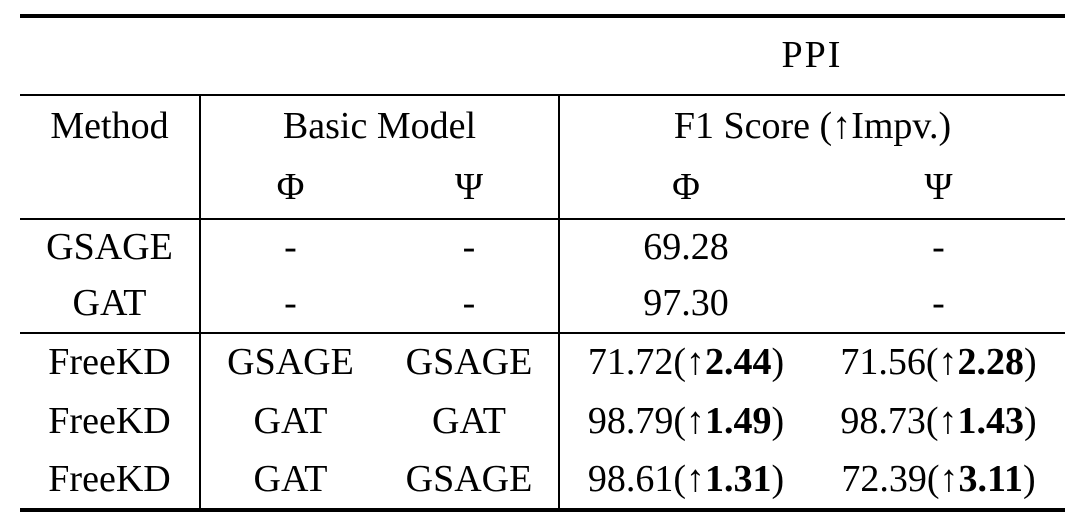  I want to click on cell-f1-score-phi: 98.79(↑1.49), so click(685, 421).